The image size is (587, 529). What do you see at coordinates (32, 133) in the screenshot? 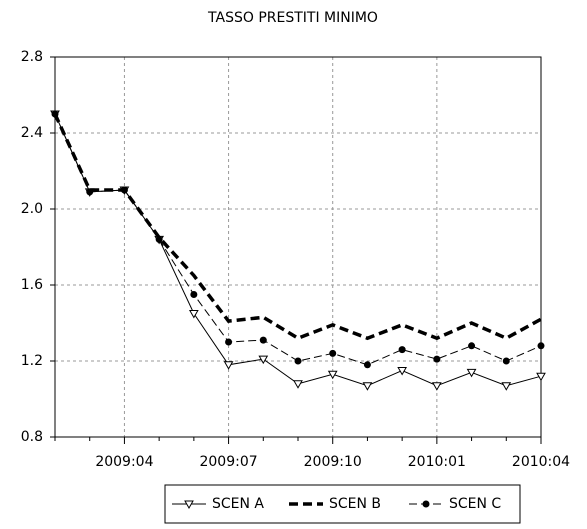
I see `y-tick-label: 2.4` at bounding box center [32, 133].